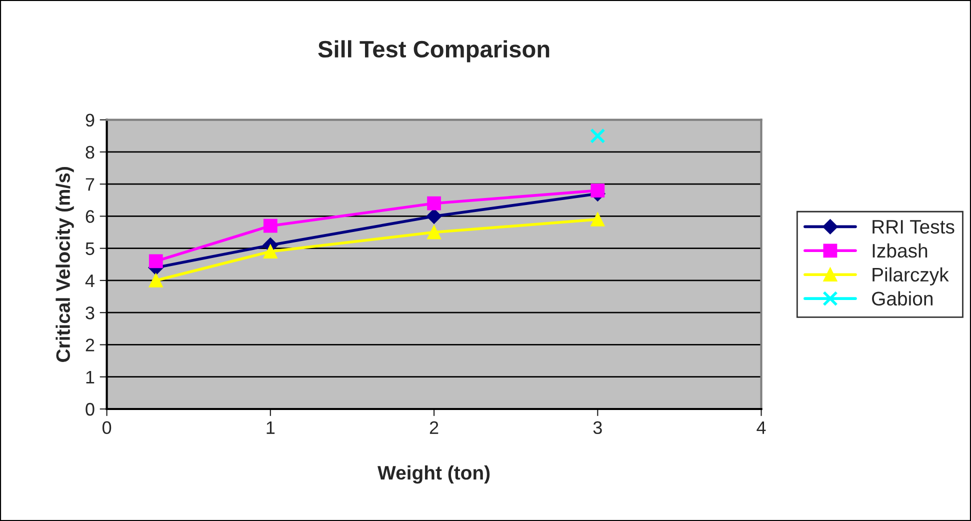 The width and height of the screenshot is (971, 521). Describe the element at coordinates (90, 120) in the screenshot. I see `y-tick-label: 9` at that location.